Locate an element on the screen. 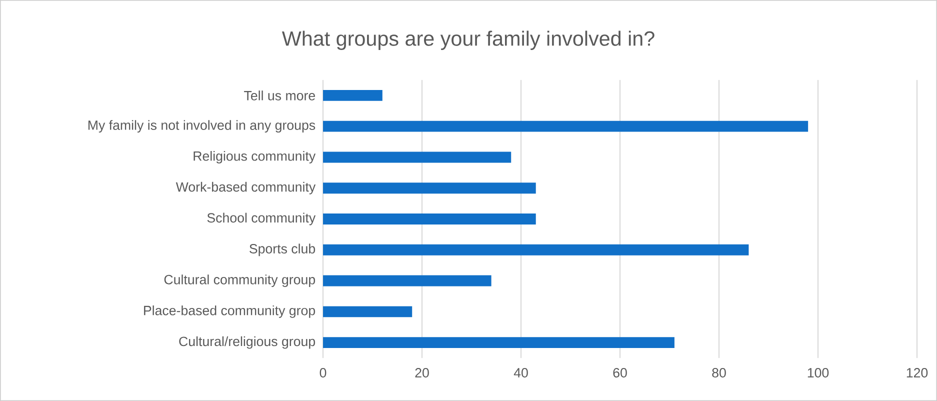 The image size is (937, 401). x-tick-label: 0 is located at coordinates (323, 373).